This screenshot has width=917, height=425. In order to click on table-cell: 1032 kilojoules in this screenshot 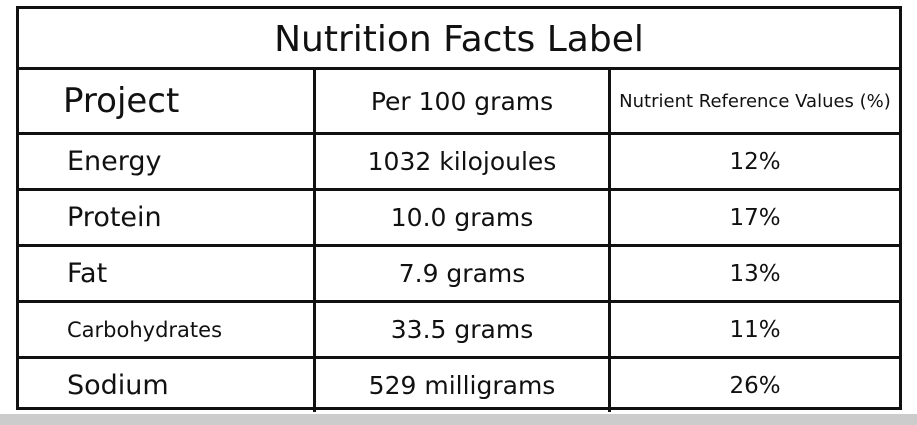, I will do `click(461, 161)`.